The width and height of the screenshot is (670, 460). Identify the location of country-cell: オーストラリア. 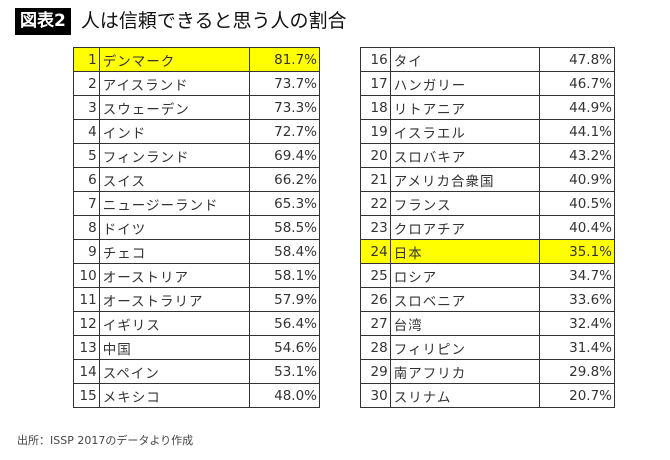
(174, 299).